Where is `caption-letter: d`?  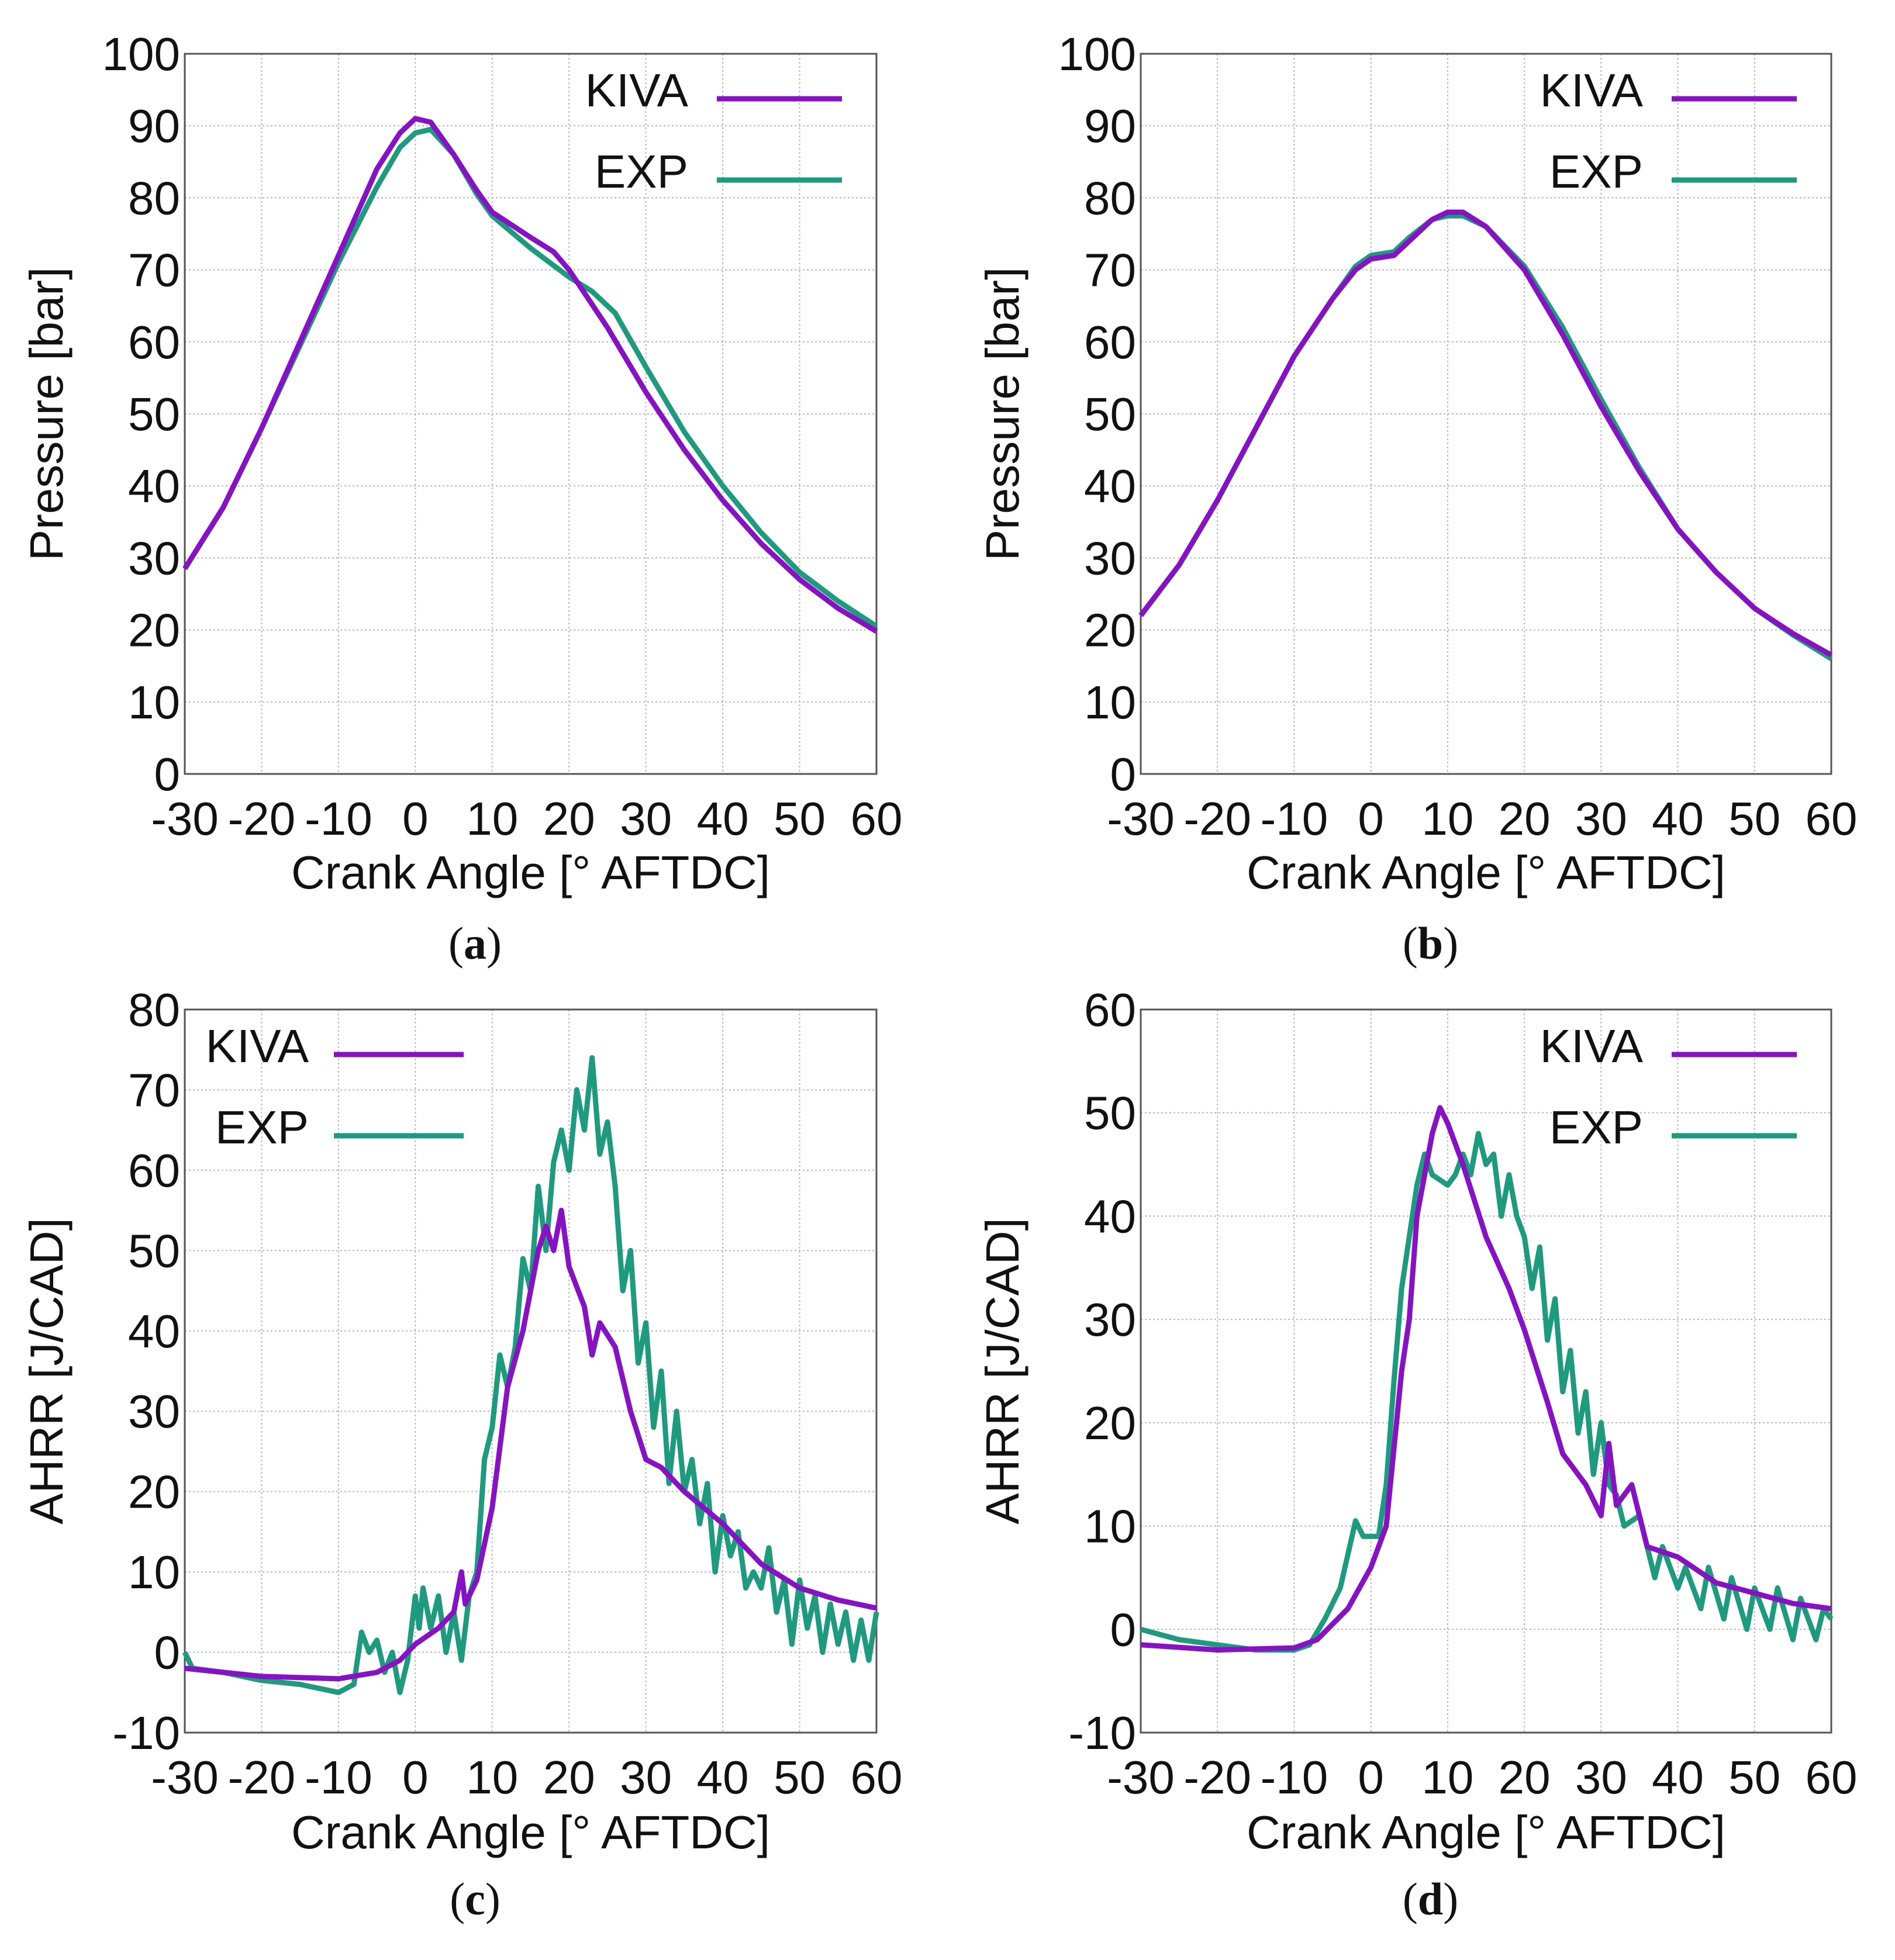
caption-letter: d is located at coordinates (1430, 1898).